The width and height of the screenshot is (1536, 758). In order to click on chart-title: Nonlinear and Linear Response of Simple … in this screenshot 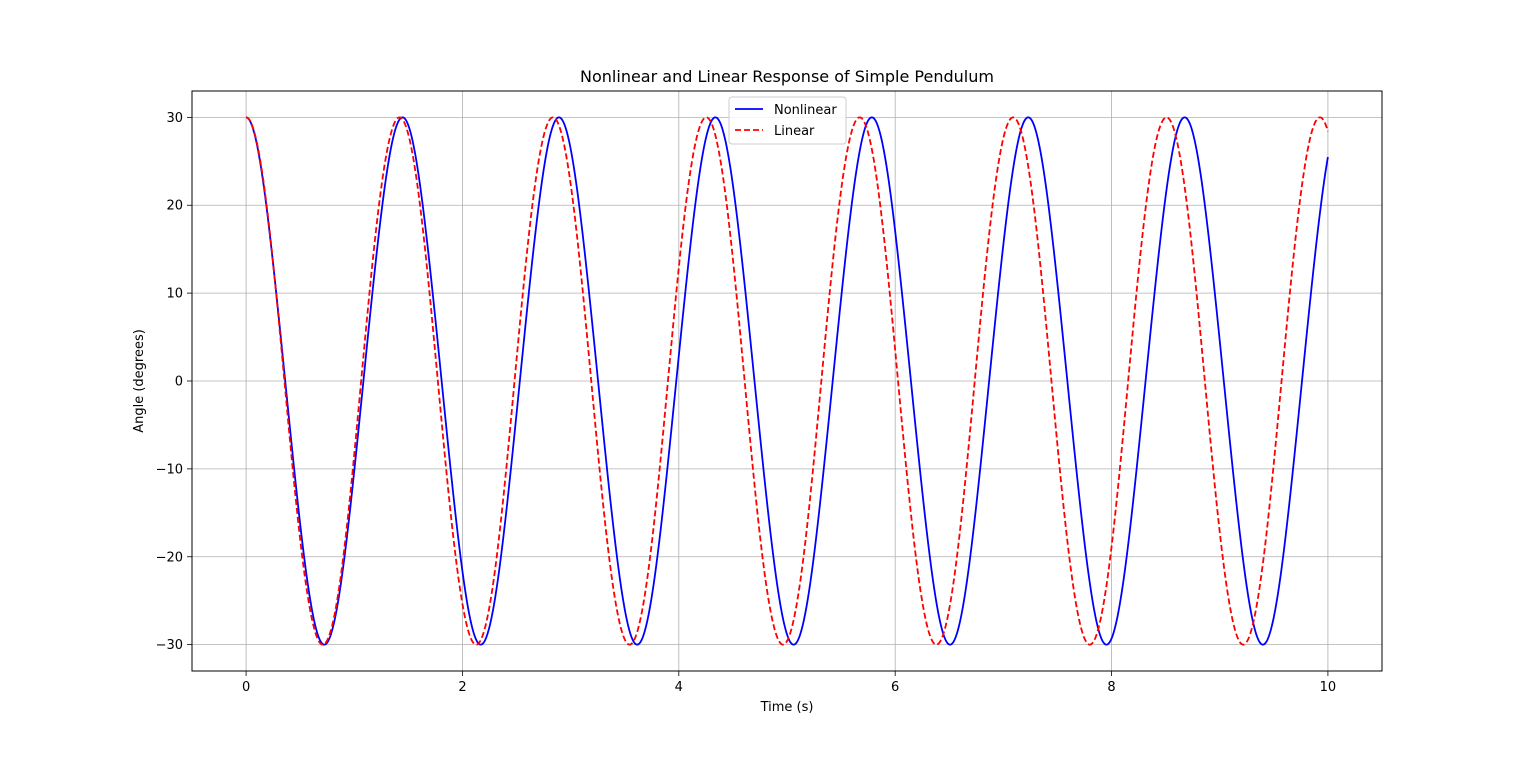, I will do `click(787, 76)`.